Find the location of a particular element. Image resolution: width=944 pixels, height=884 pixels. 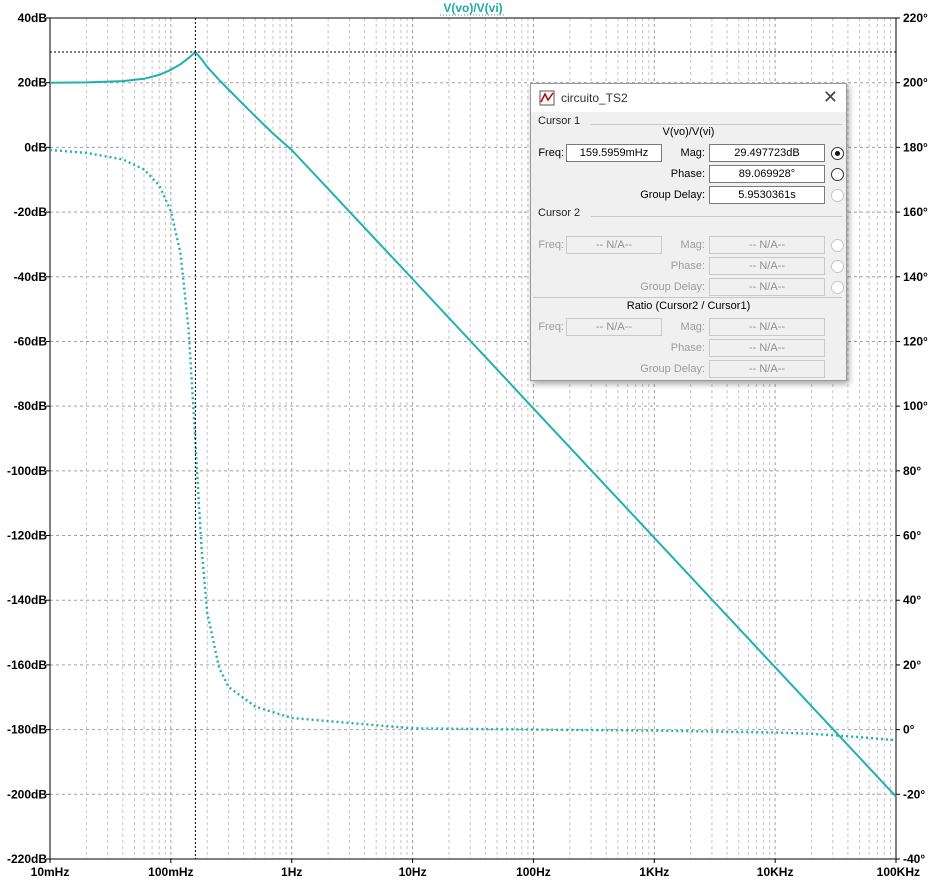

y-right-tick-label: 160° is located at coordinates (915, 212).